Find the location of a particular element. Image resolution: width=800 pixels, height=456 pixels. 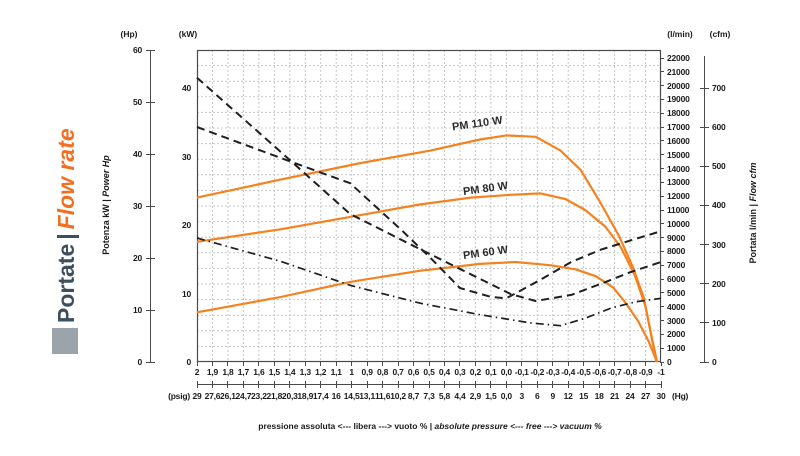

x-axis-bar-label: 0,3 is located at coordinates (460, 372).